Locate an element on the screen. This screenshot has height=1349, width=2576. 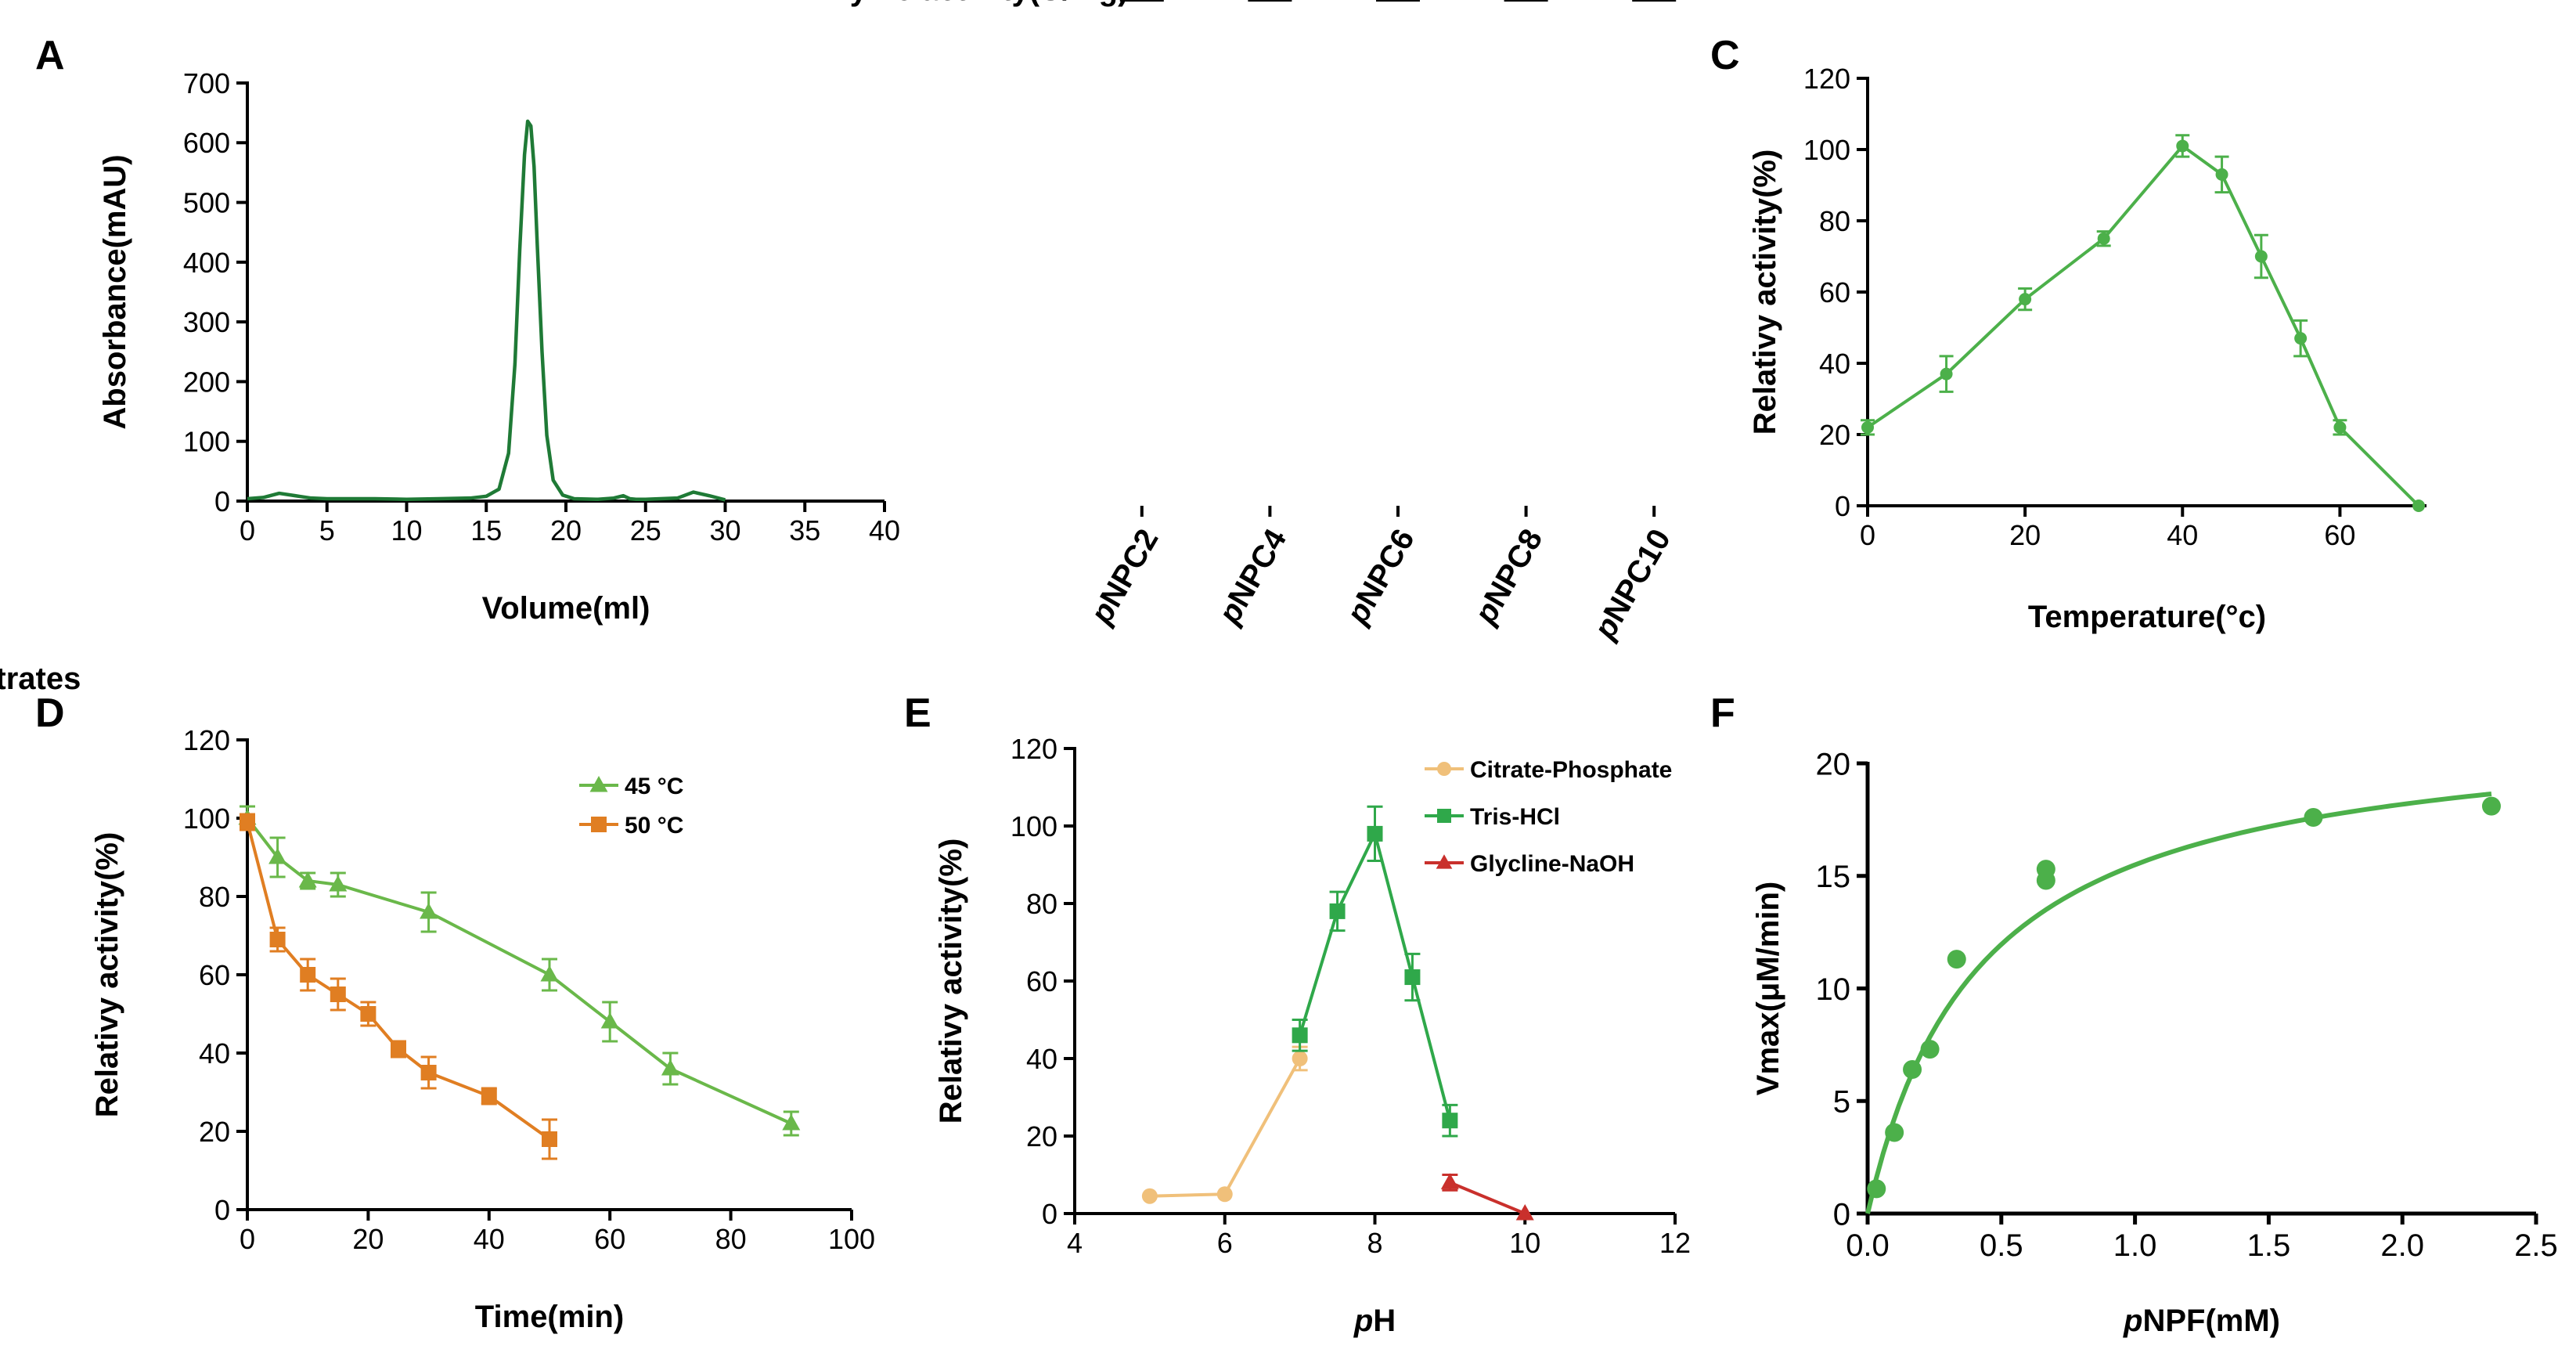
x-tick-label: 1.0 is located at coordinates (2135, 1245).